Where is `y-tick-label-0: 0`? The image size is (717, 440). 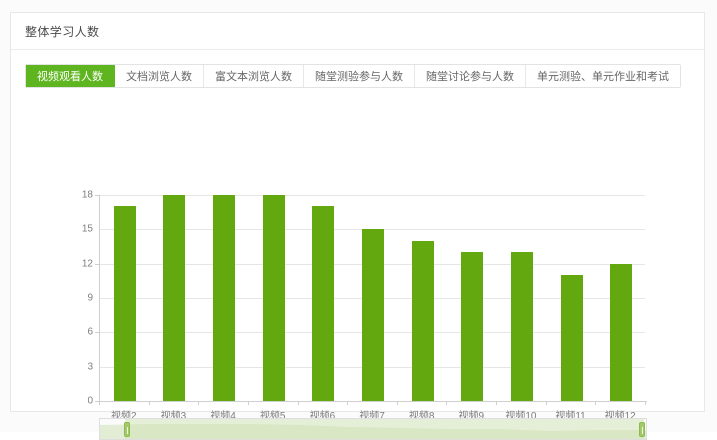 y-tick-label-0: 0 is located at coordinates (90, 401).